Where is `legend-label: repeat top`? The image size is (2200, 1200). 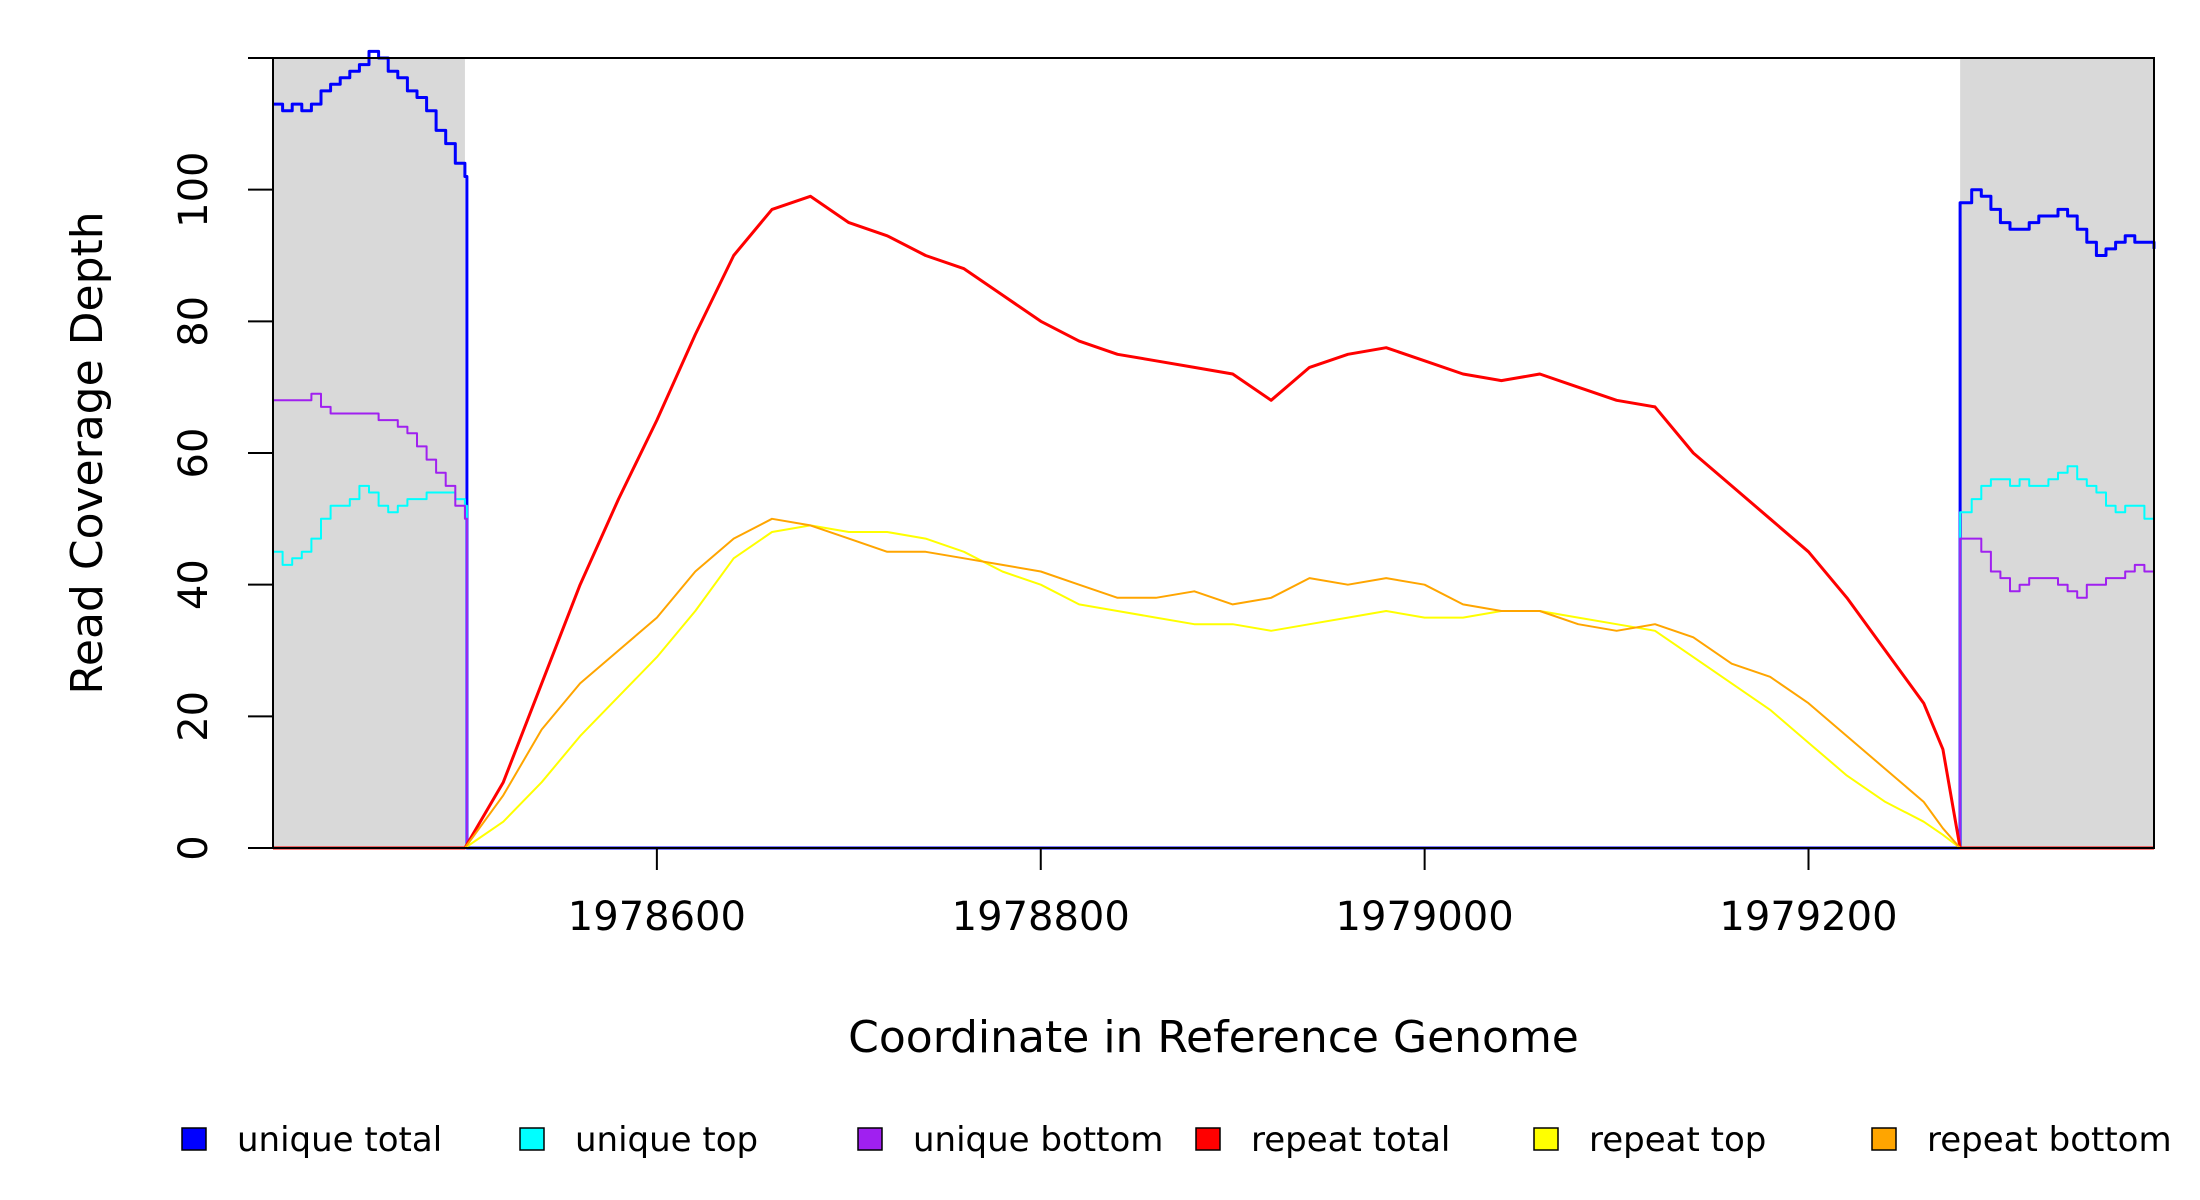
legend-label: repeat top is located at coordinates (1677, 1140).